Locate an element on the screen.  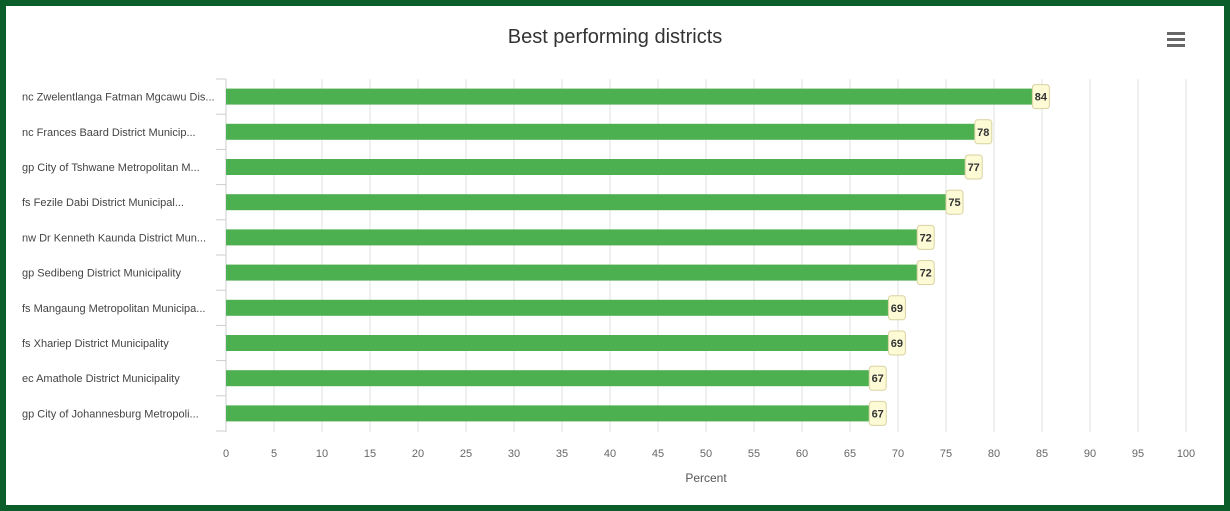
x-tick-label: 55 is located at coordinates (754, 454).